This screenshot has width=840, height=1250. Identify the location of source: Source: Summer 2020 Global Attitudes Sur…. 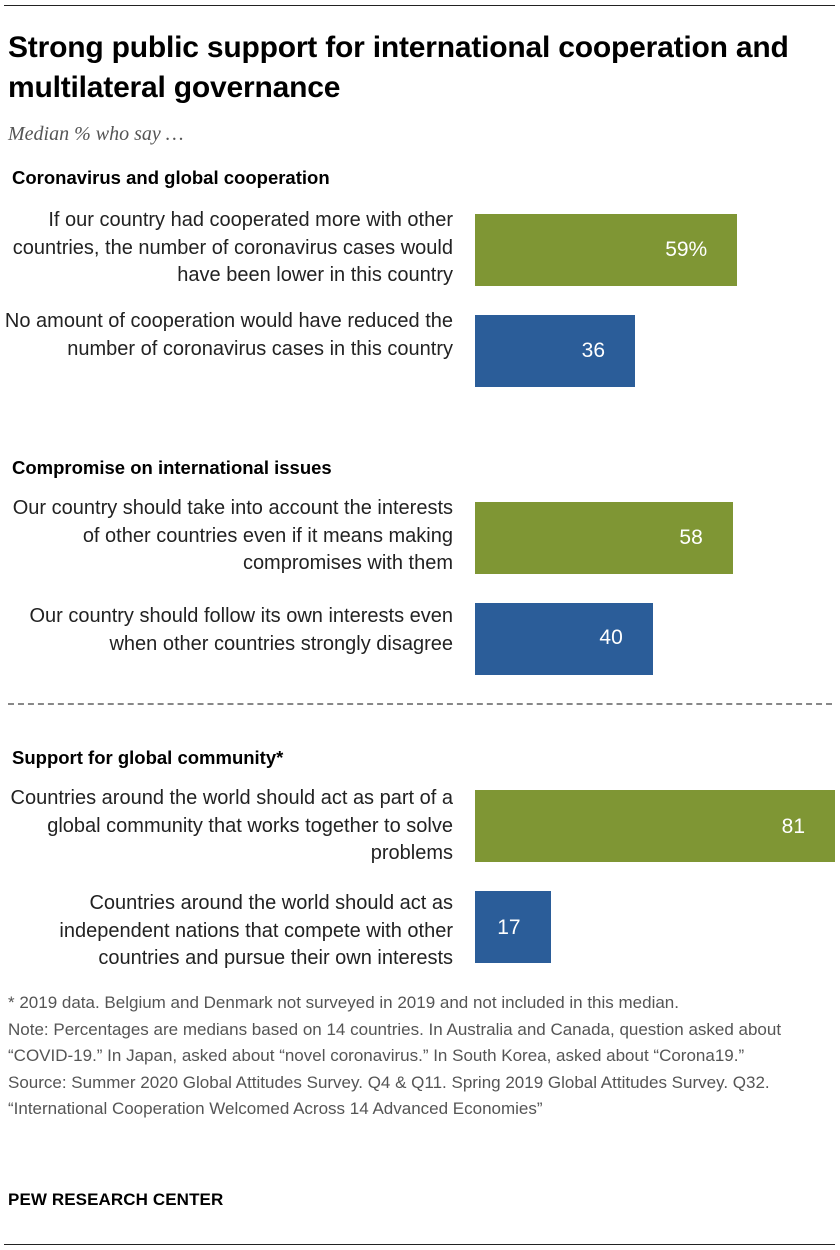
(389, 1082).